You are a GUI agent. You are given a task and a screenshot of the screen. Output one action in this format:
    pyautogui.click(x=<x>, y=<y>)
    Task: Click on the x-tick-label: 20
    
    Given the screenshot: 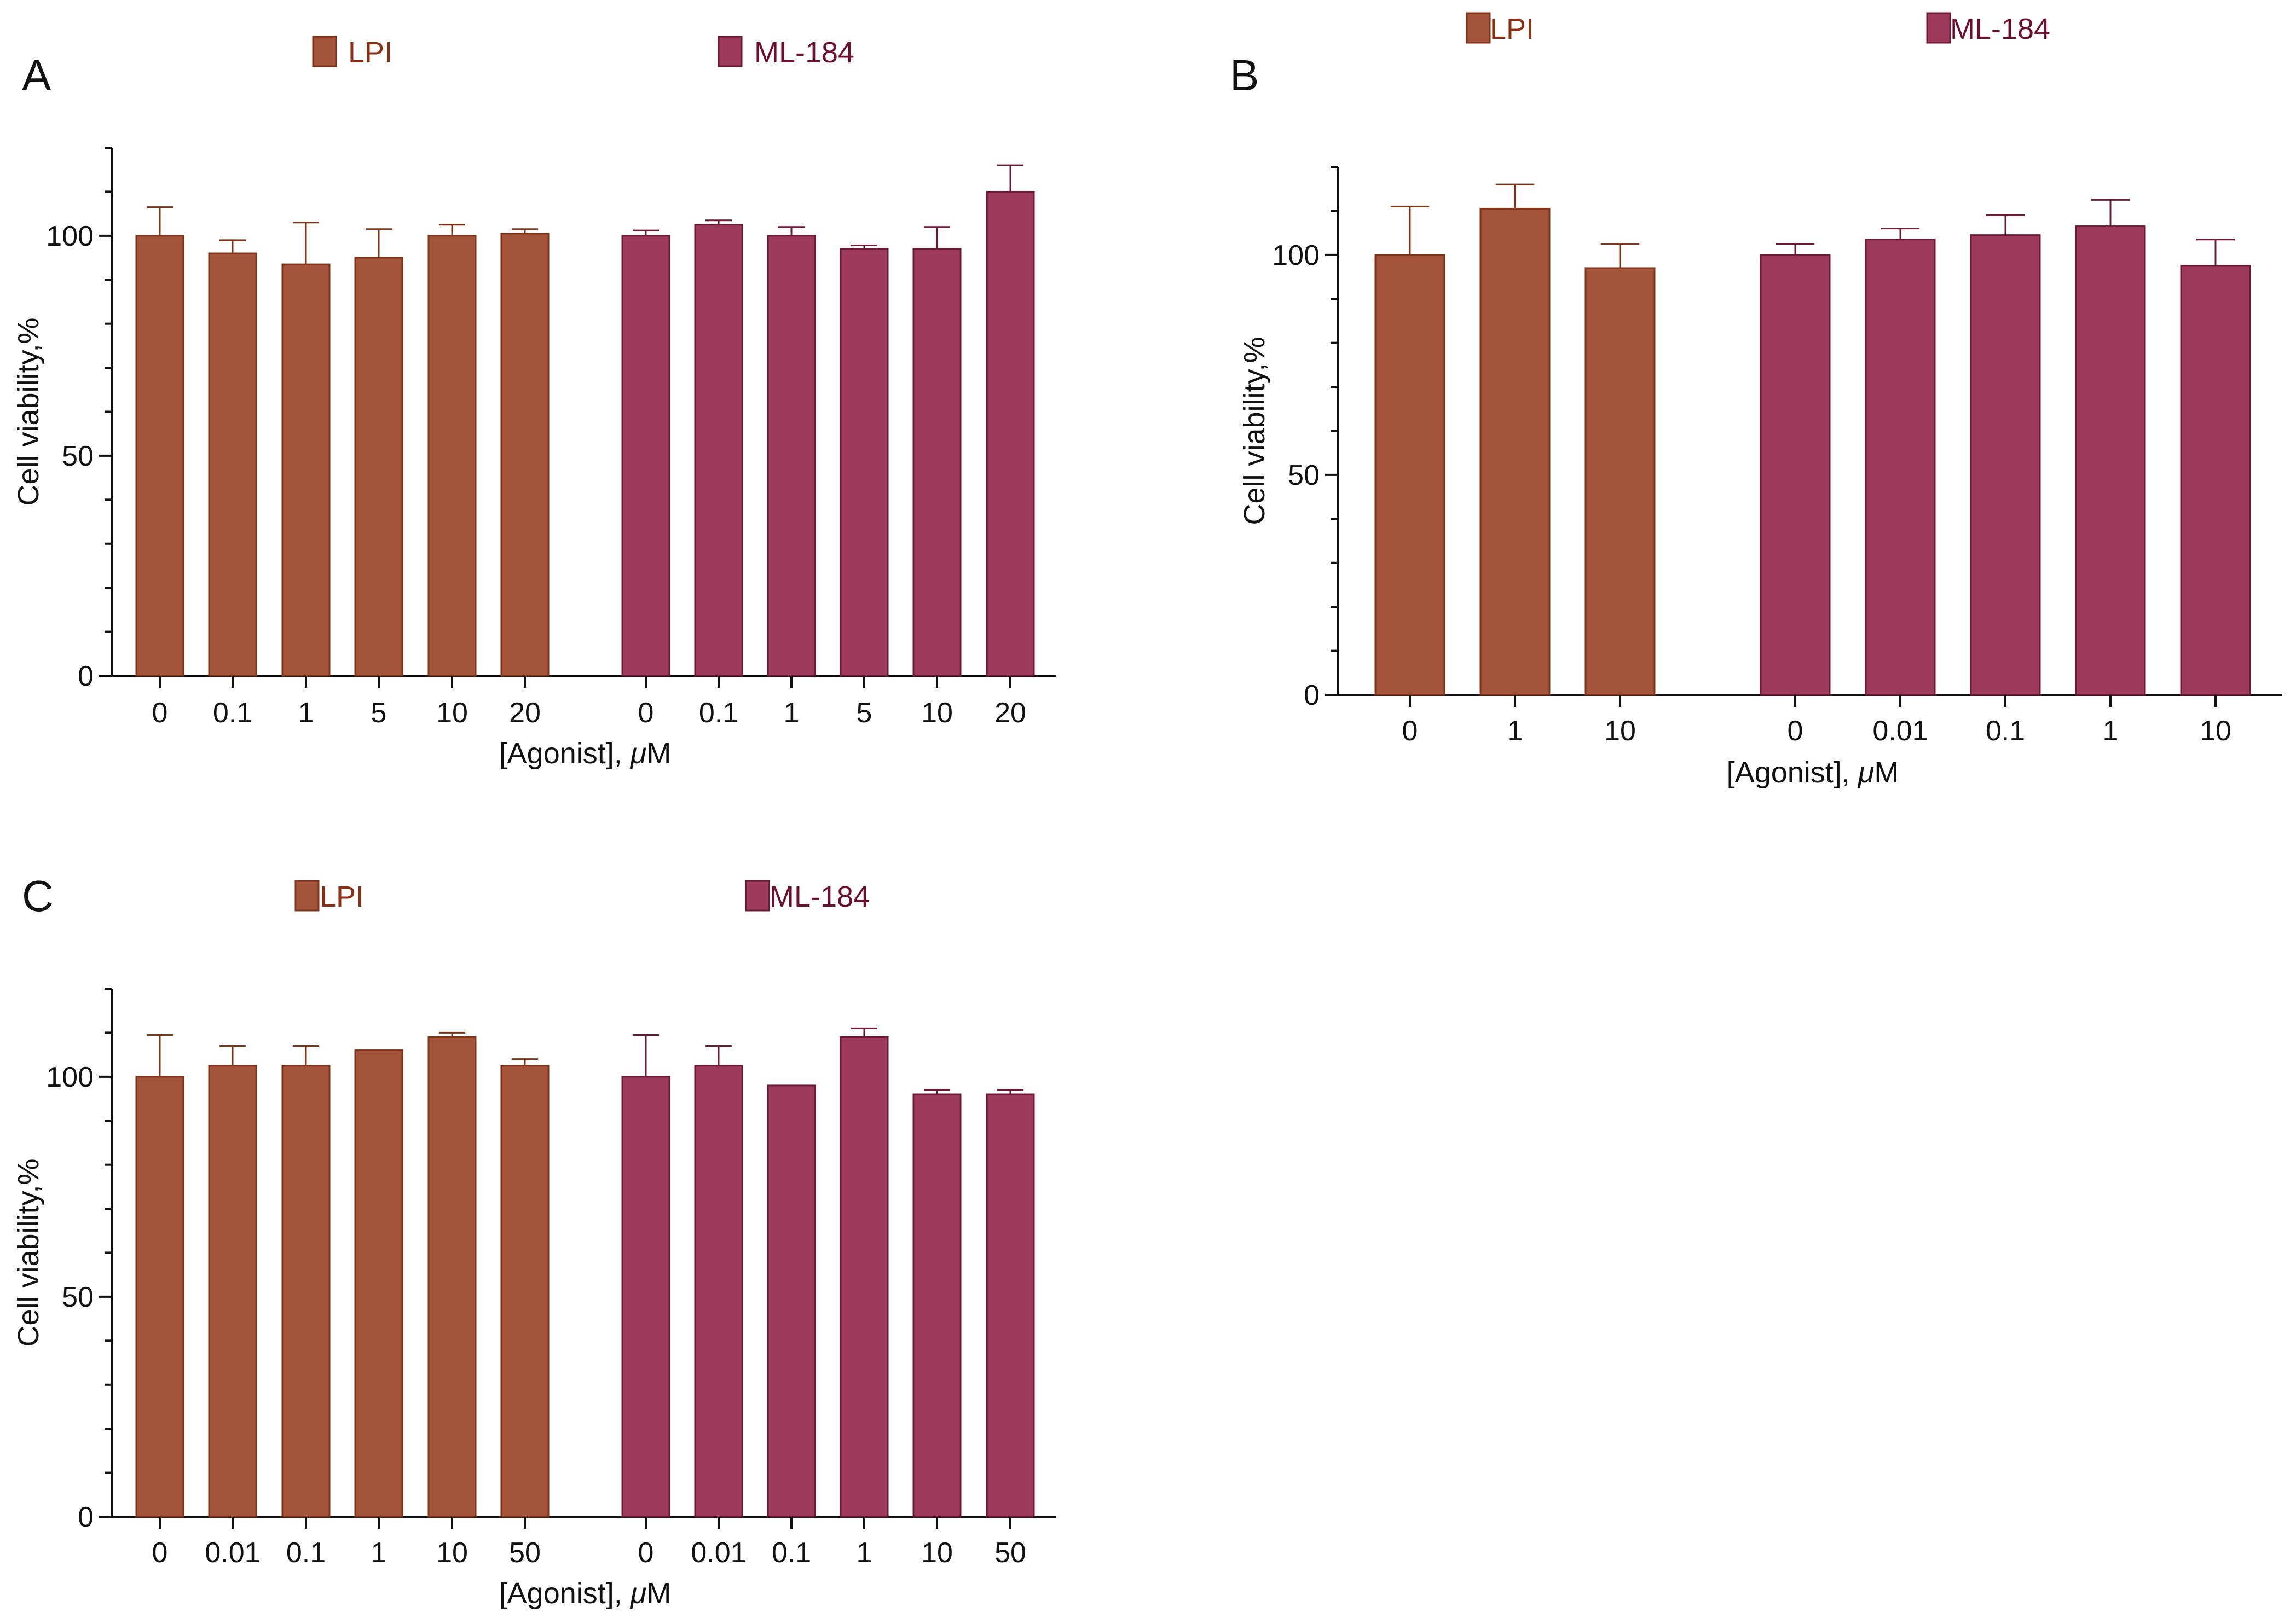 What is the action you would take?
    pyautogui.click(x=1010, y=713)
    